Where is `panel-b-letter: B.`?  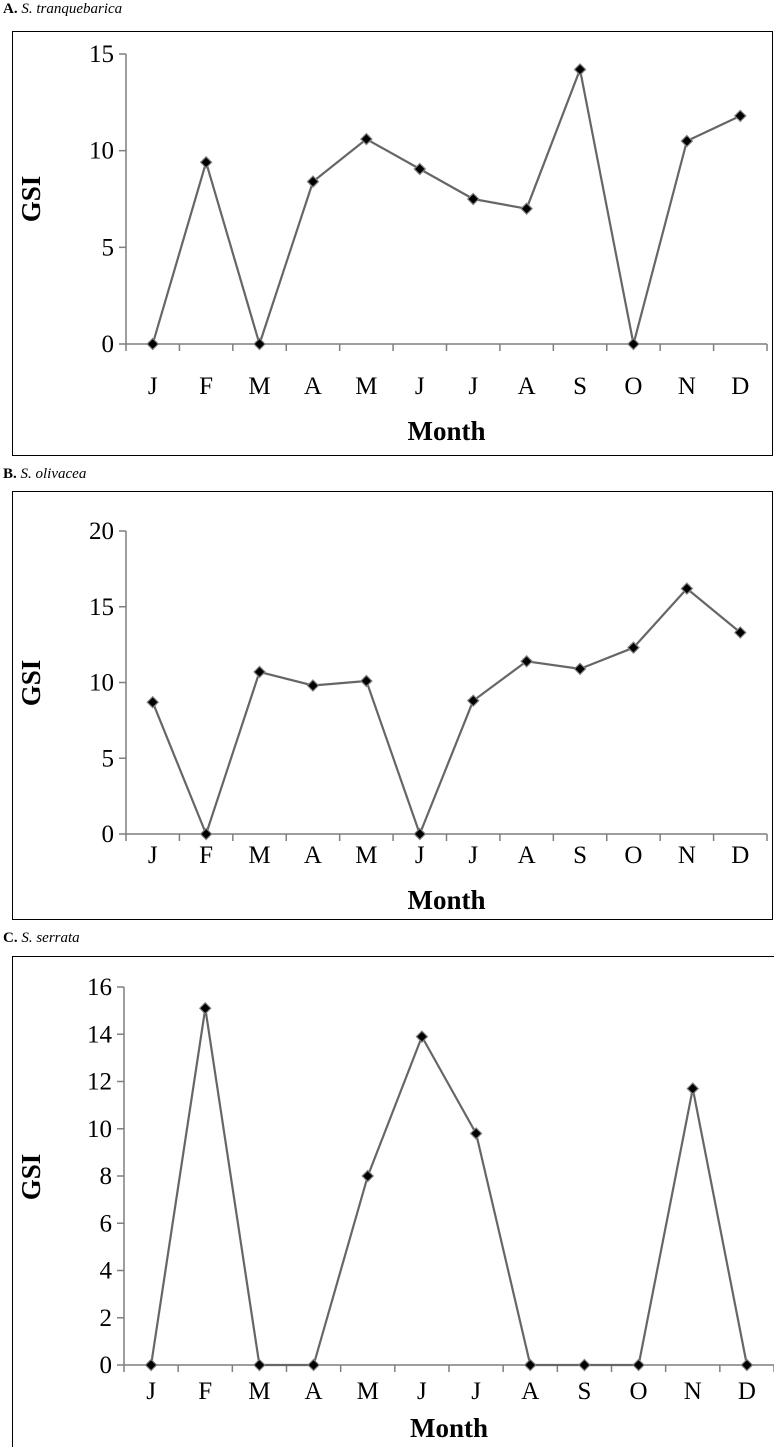 panel-b-letter: B. is located at coordinates (10, 474).